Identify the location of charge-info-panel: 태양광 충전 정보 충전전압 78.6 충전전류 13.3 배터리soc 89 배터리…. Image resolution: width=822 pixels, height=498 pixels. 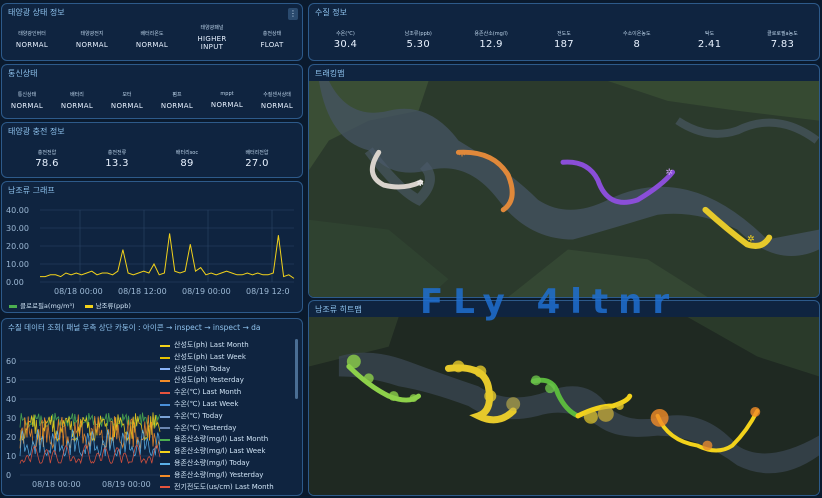
(152, 150).